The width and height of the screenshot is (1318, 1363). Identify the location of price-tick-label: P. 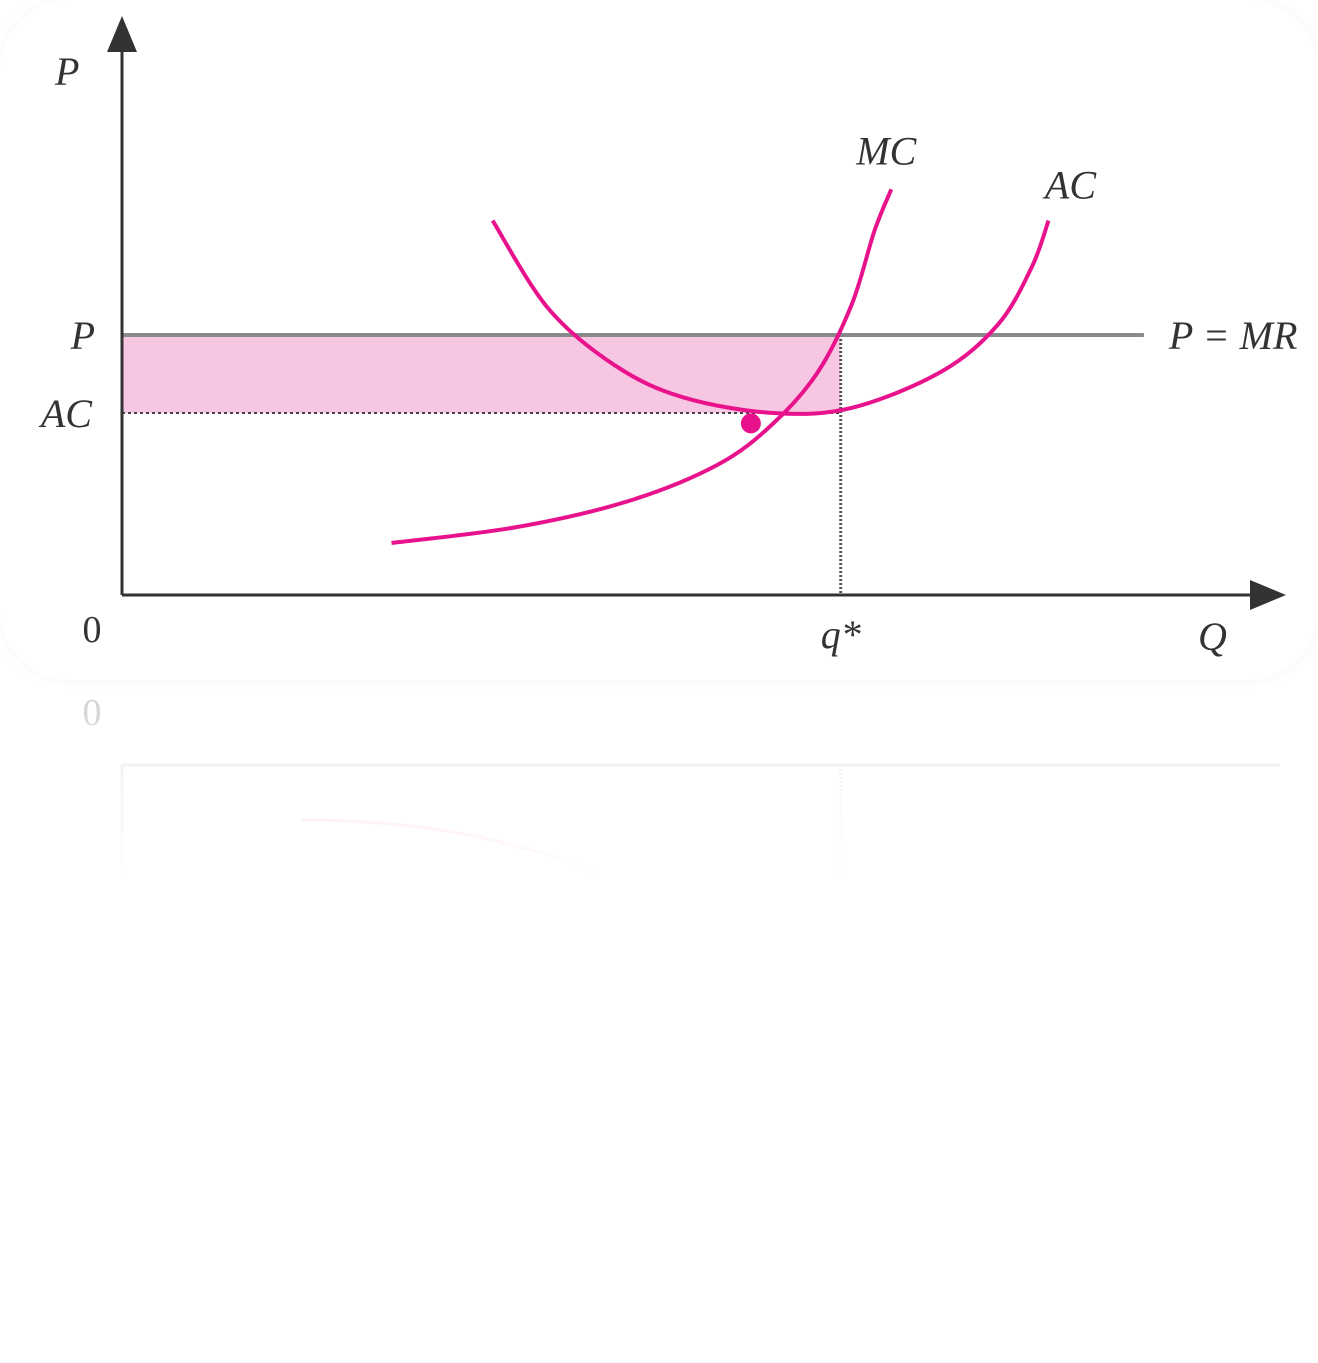
(82, 335).